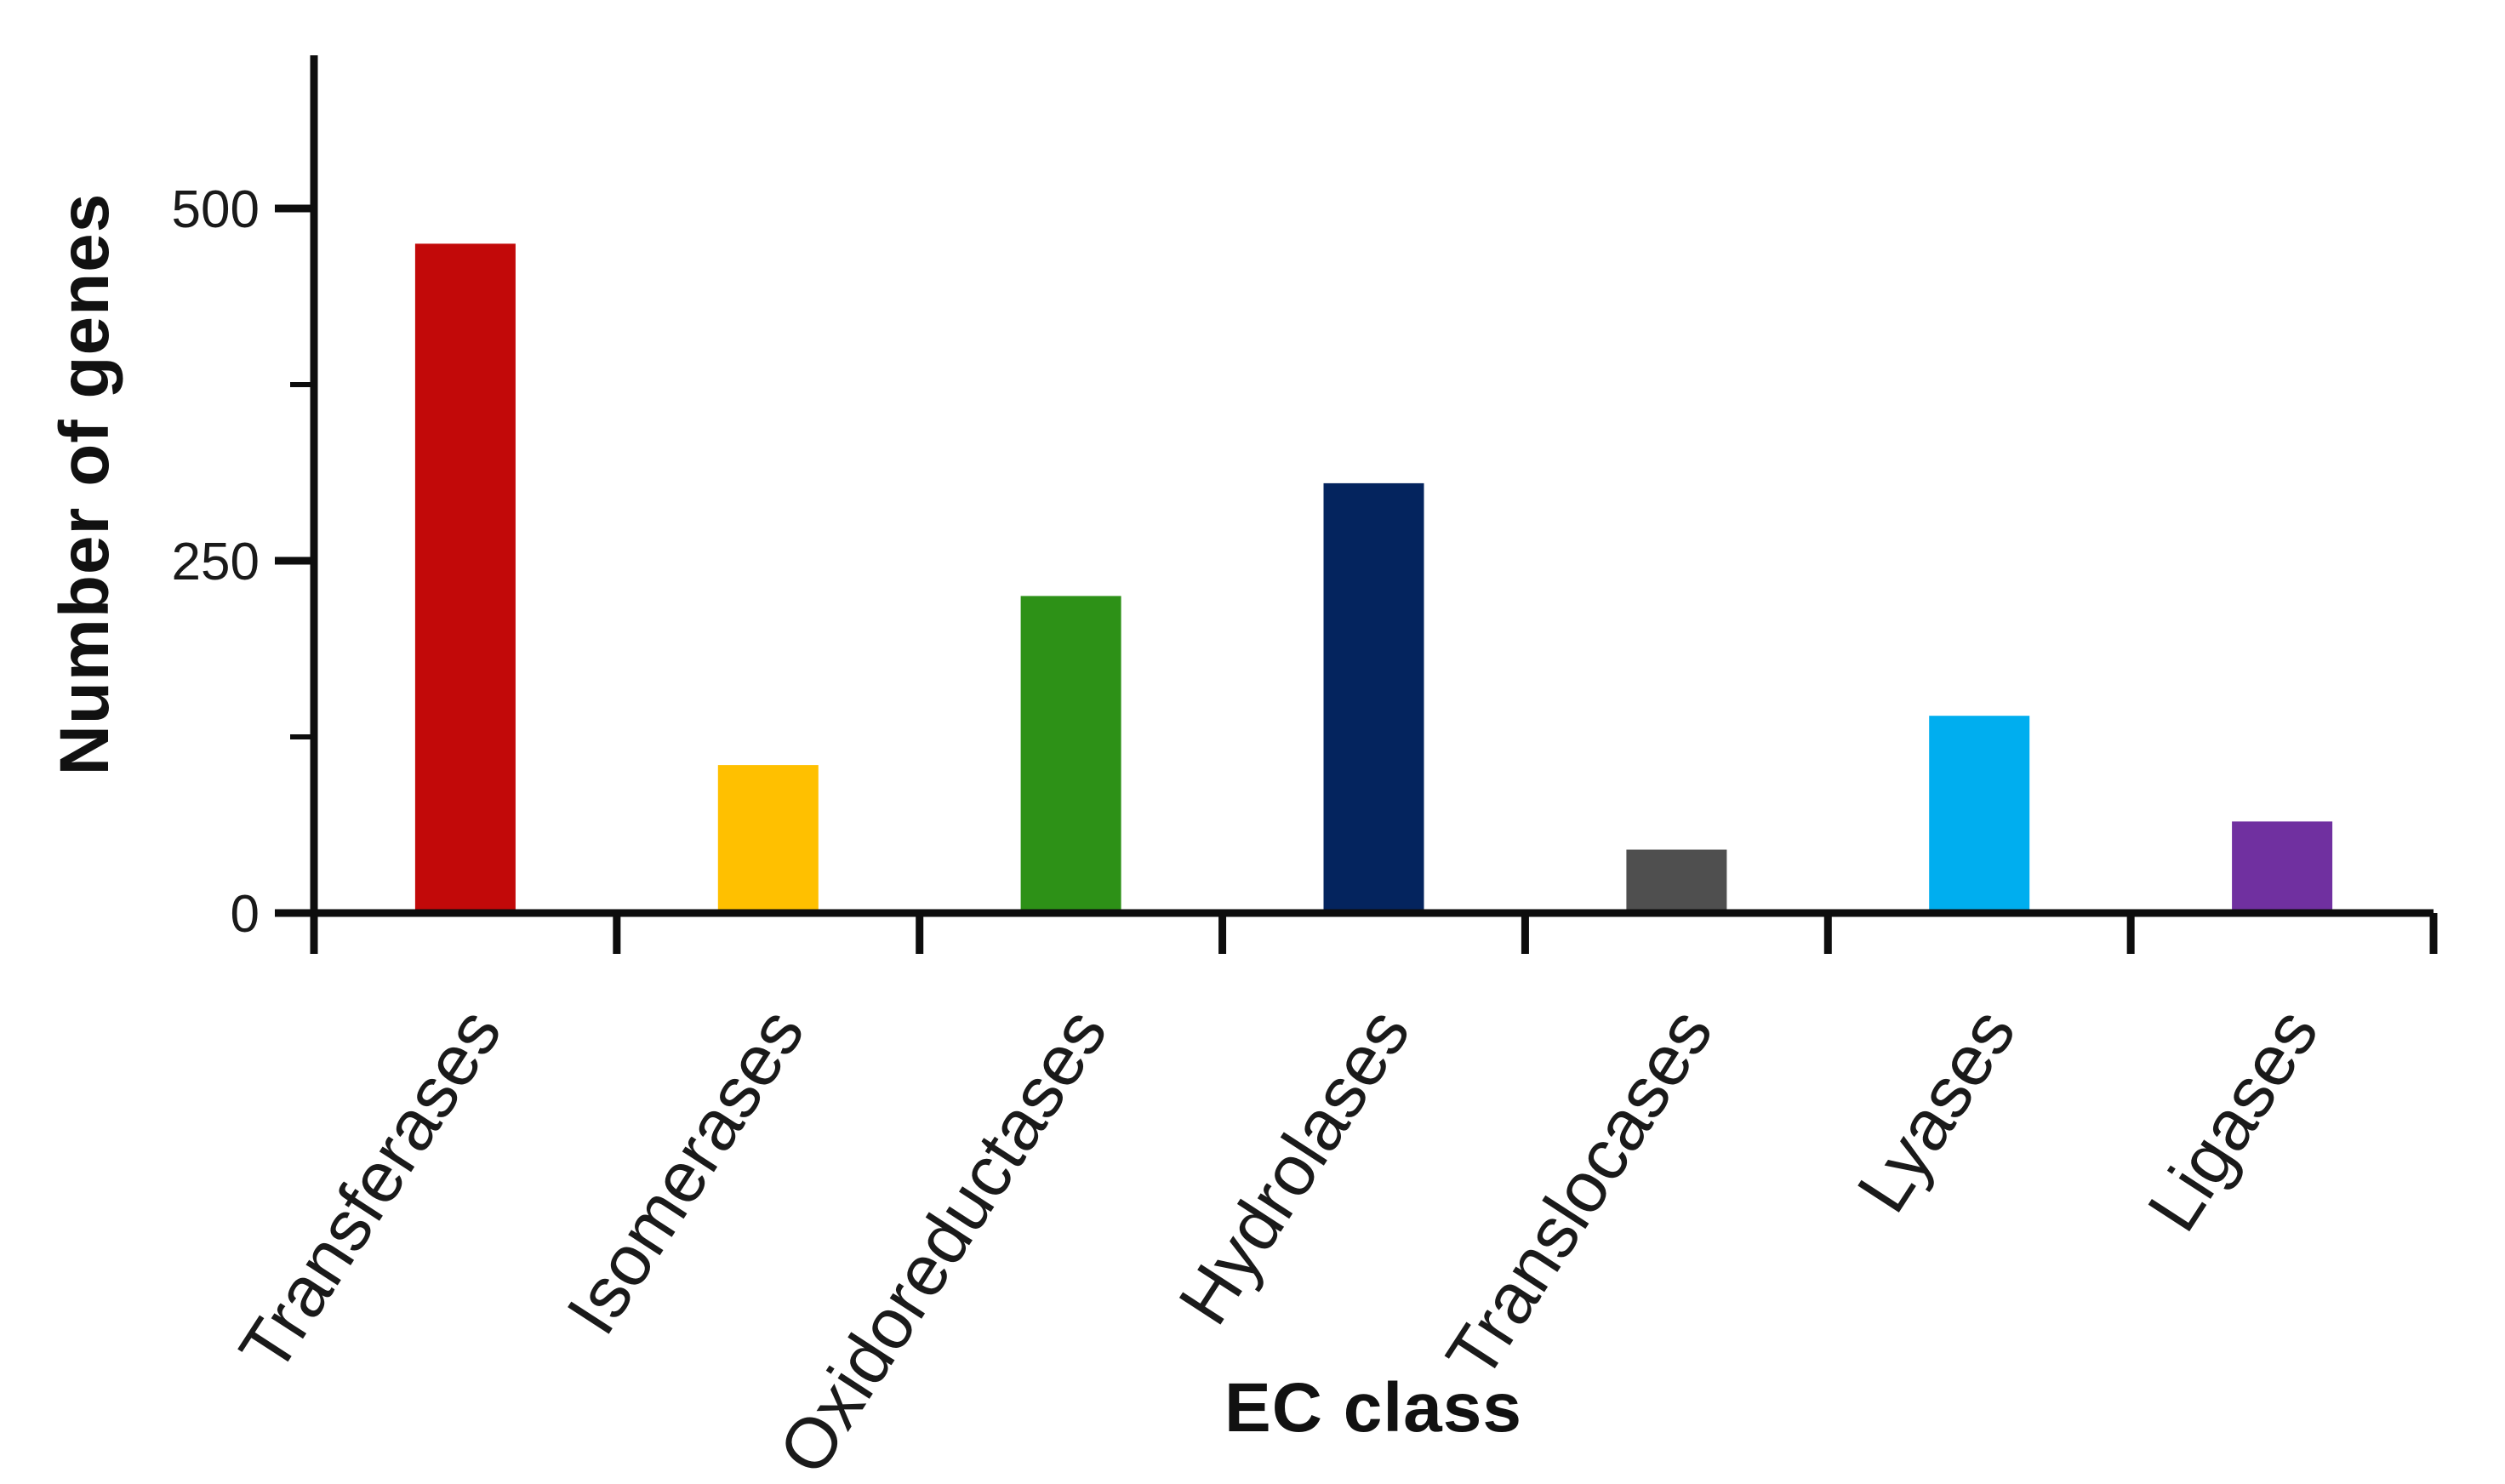 This screenshot has width=2505, height=1484. Describe the element at coordinates (216, 562) in the screenshot. I see `y-tick-label: 250` at that location.